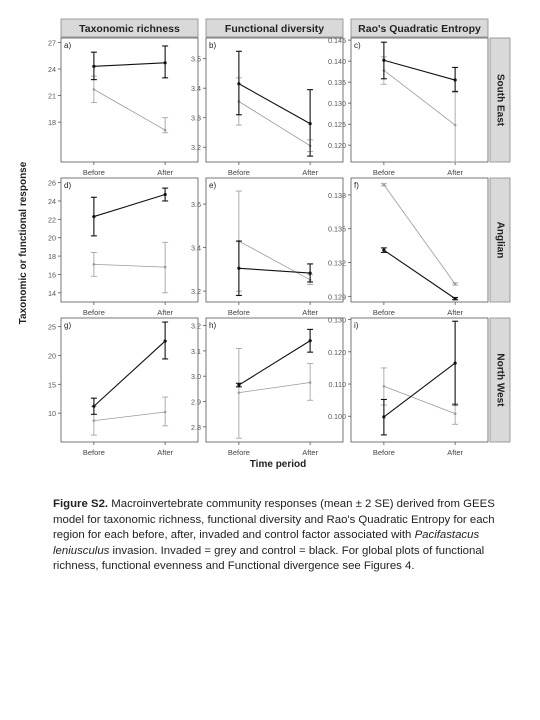 Image resolution: width=540 pixels, height=720 pixels. Describe the element at coordinates (357, 45) in the screenshot. I see `panel-letter: c)` at that location.